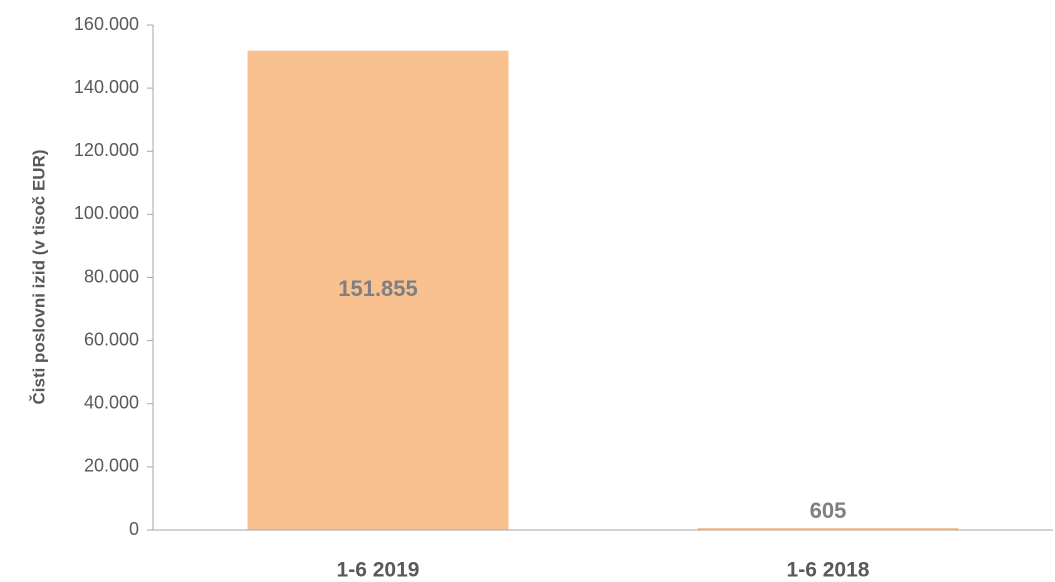 The height and width of the screenshot is (582, 1055). What do you see at coordinates (111, 276) in the screenshot?
I see `y-tick-label: 80.000` at bounding box center [111, 276].